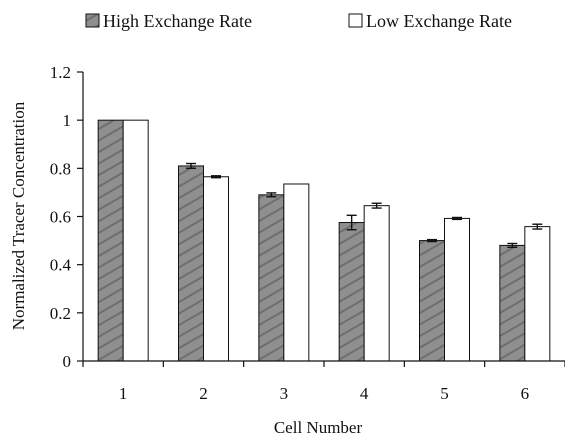 Image resolution: width=565 pixels, height=436 pixels. Describe the element at coordinates (298, 21) in the screenshot. I see `legend: High Exchange Rate Low Exchange Rate` at that location.